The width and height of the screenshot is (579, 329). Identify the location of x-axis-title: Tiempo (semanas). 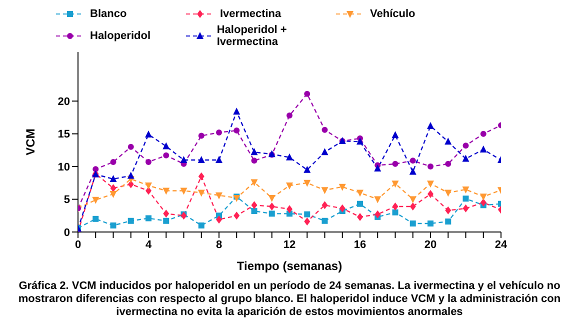
(289, 266).